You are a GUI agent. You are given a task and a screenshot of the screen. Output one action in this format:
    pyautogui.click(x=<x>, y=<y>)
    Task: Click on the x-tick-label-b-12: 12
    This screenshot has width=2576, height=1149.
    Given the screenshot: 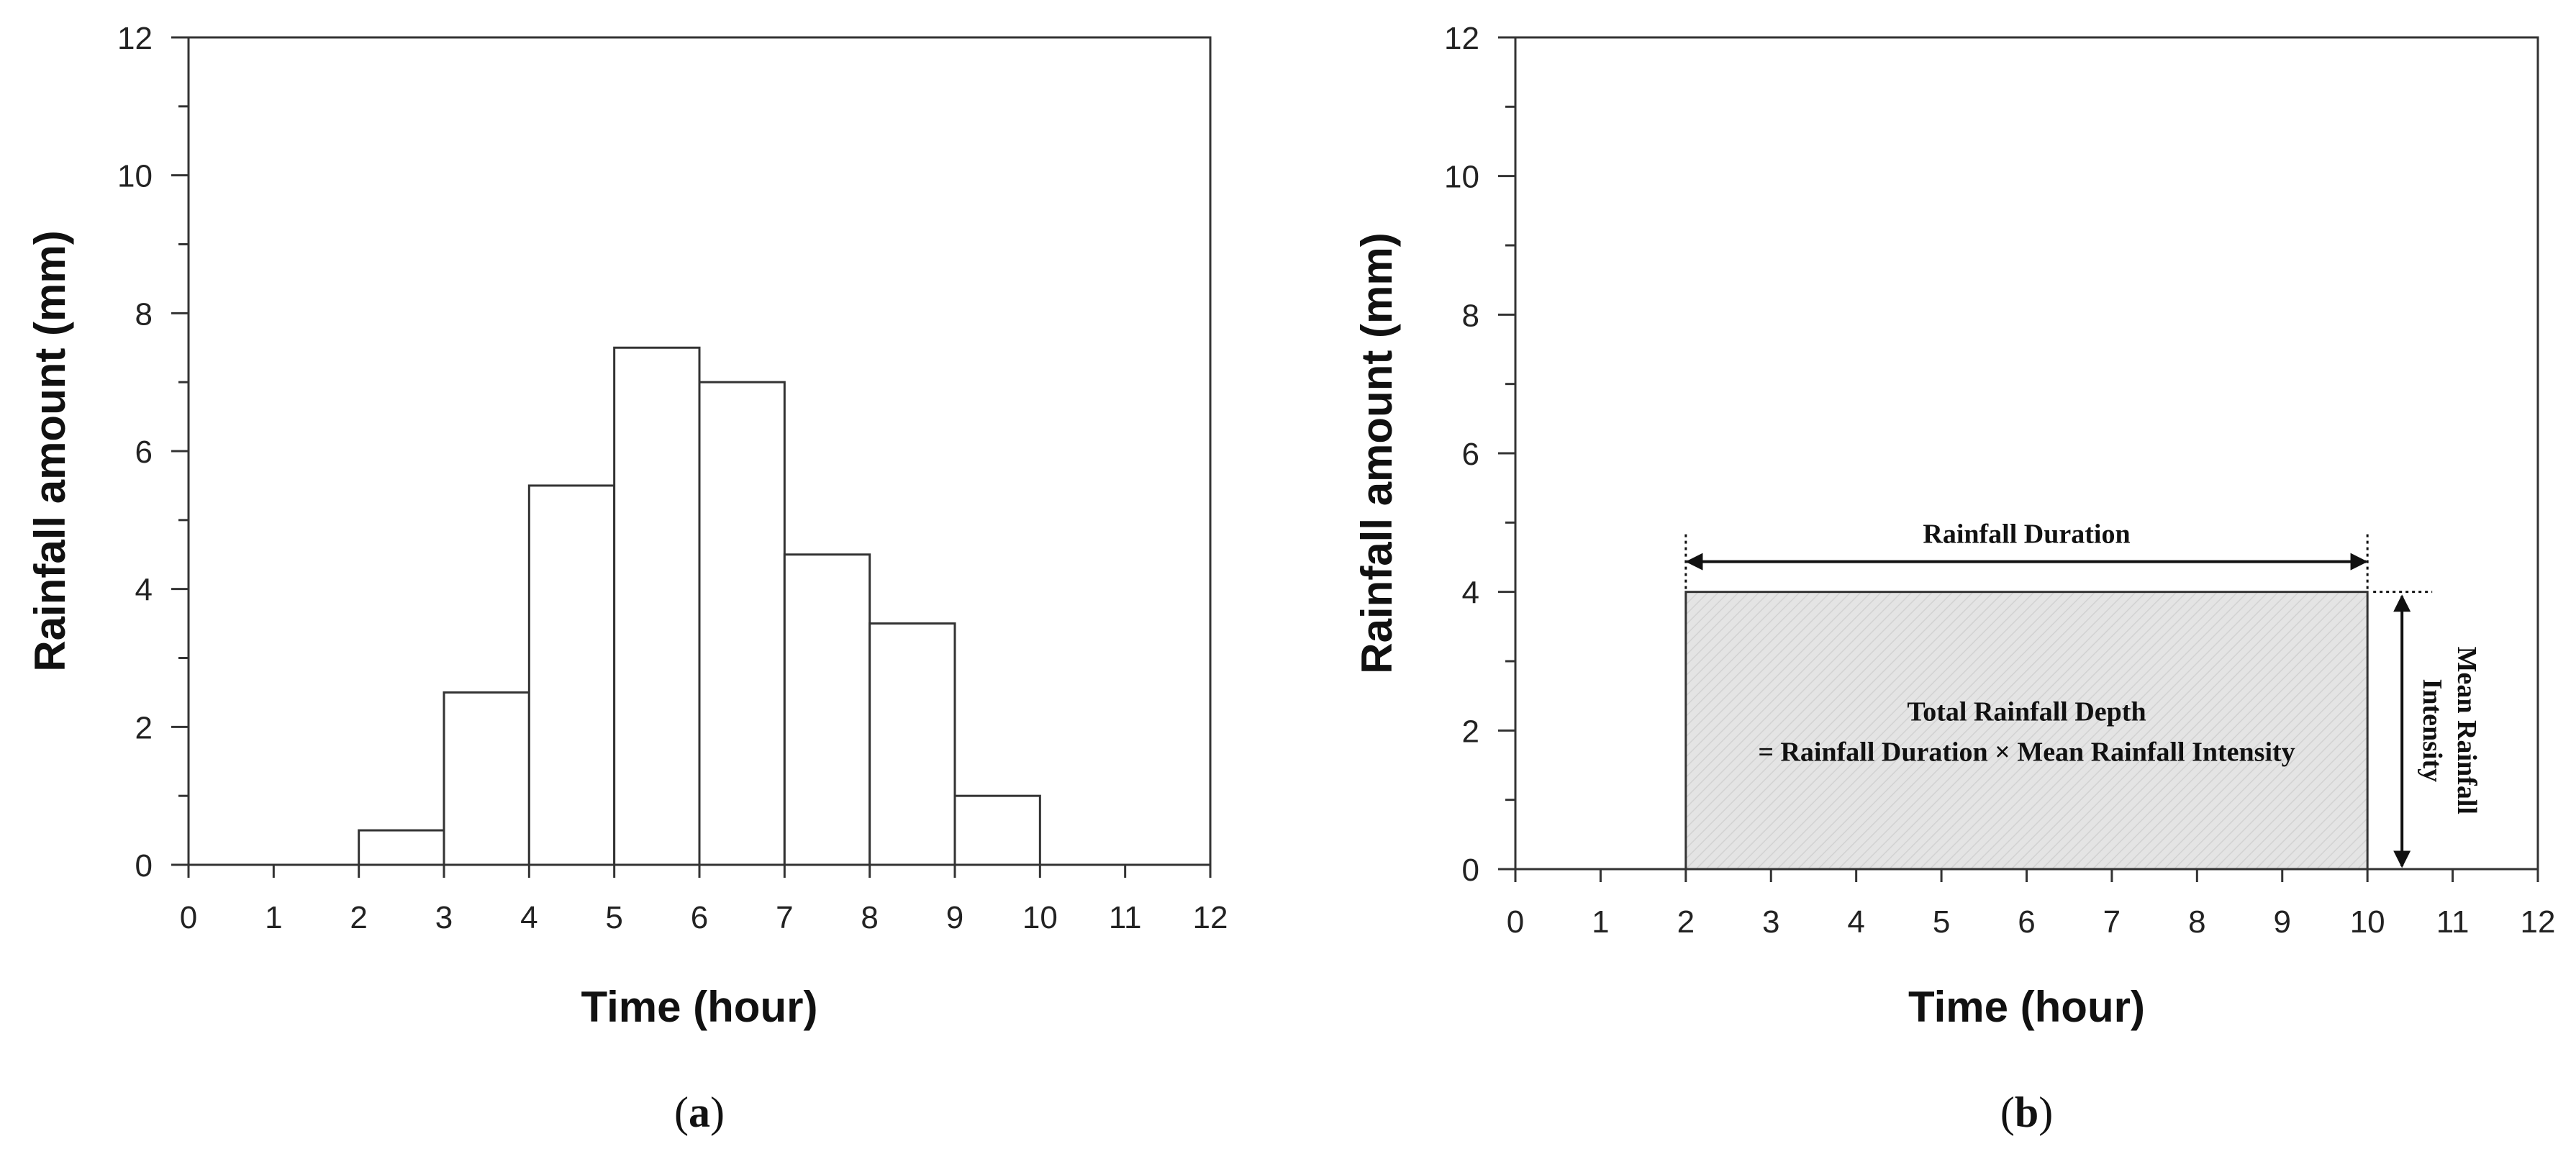 What is the action you would take?
    pyautogui.click(x=2538, y=922)
    